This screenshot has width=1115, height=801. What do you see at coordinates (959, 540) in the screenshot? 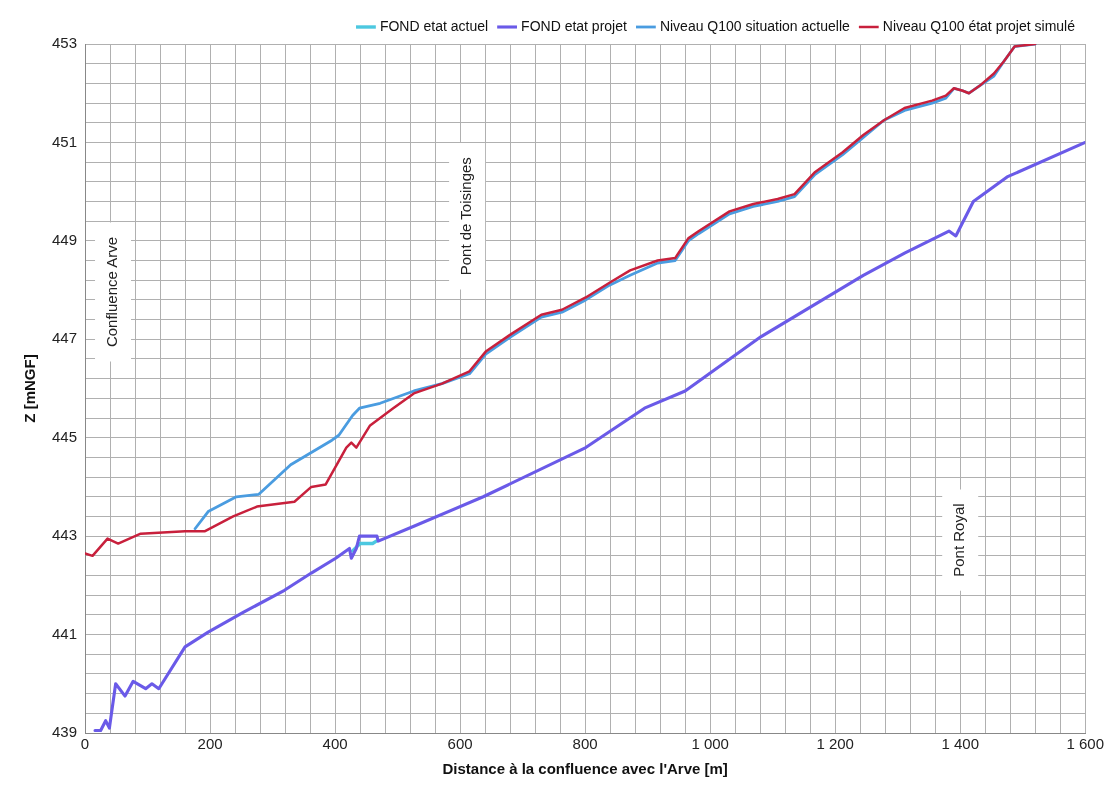
I see `annotation: Pont Royal` at bounding box center [959, 540].